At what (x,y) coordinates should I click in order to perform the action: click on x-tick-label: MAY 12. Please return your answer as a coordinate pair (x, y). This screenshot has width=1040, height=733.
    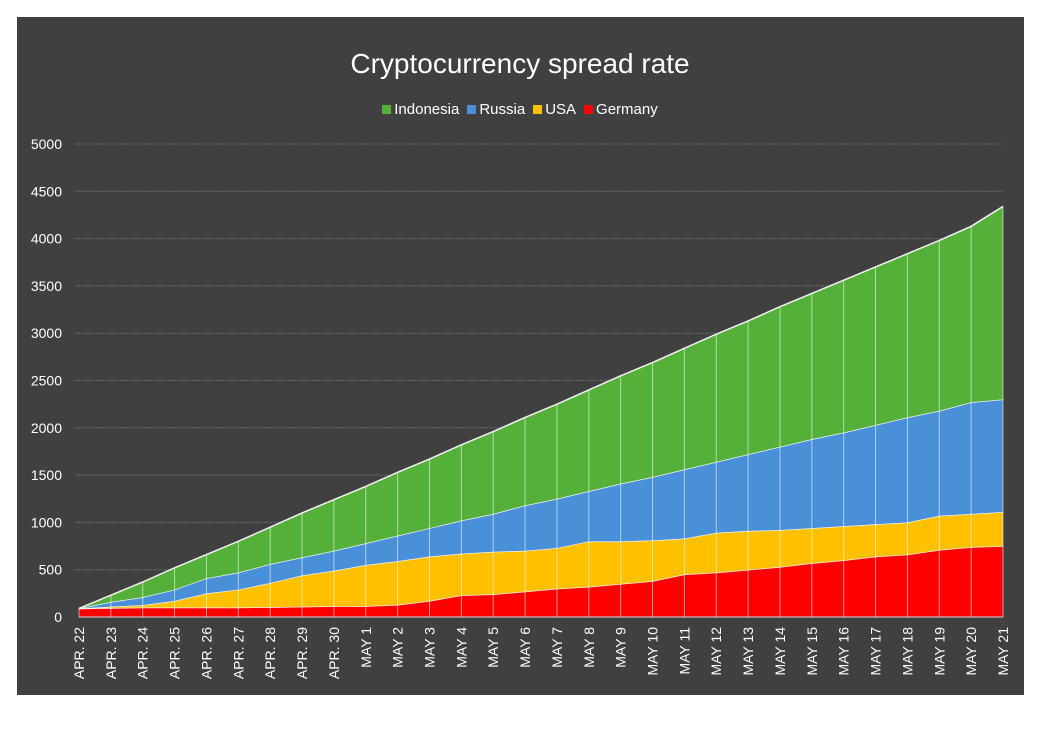
    Looking at the image, I should click on (716, 651).